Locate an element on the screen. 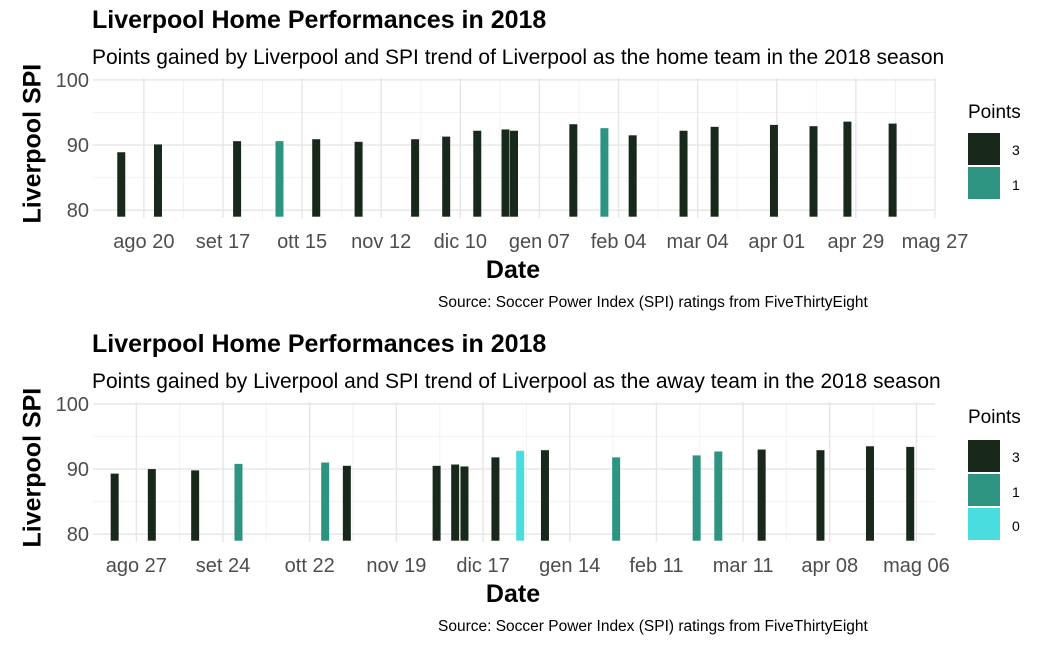 This screenshot has height=648, width=1050. x-tick-label: mar 11 is located at coordinates (743, 566).